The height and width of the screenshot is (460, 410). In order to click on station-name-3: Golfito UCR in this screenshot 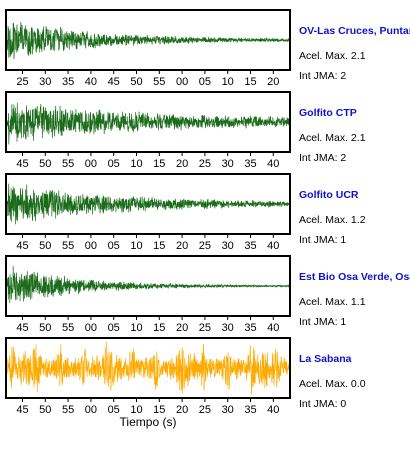, I will do `click(329, 195)`.